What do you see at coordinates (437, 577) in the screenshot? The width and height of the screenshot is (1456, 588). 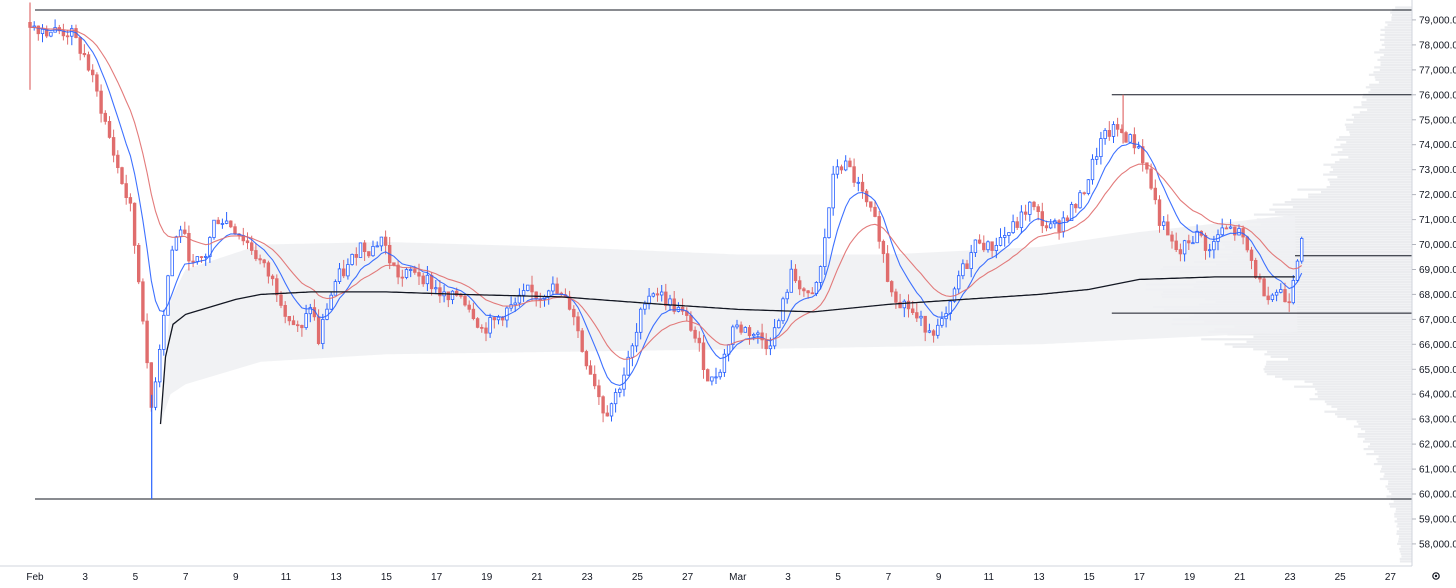 I see `x-tick-label: 17` at bounding box center [437, 577].